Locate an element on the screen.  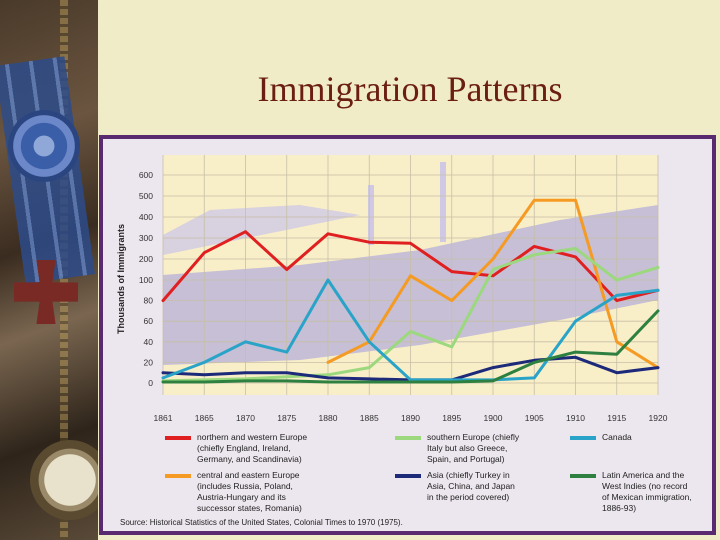
y-tick-label: 40 is located at coordinates (149, 342).